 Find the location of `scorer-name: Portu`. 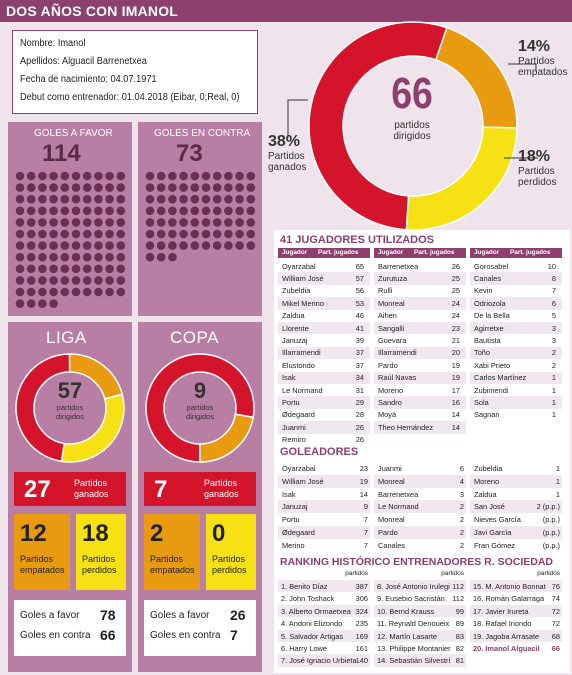

scorer-name: Portu is located at coordinates (291, 520).